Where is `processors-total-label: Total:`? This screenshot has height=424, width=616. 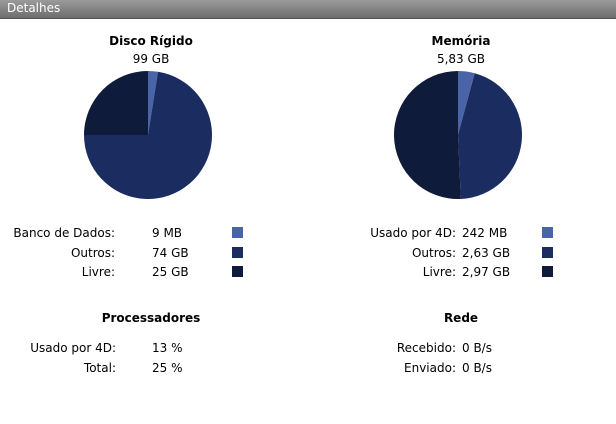 processors-total-label: Total: is located at coordinates (99, 368).